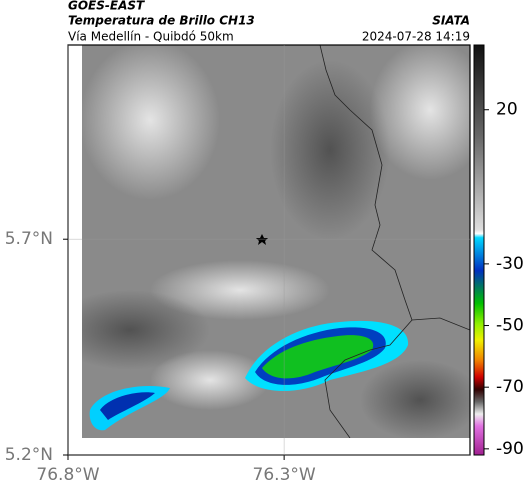 The height and width of the screenshot is (491, 526). Describe the element at coordinates (507, 110) in the screenshot. I see `colorbar-tick-label: 20` at that location.